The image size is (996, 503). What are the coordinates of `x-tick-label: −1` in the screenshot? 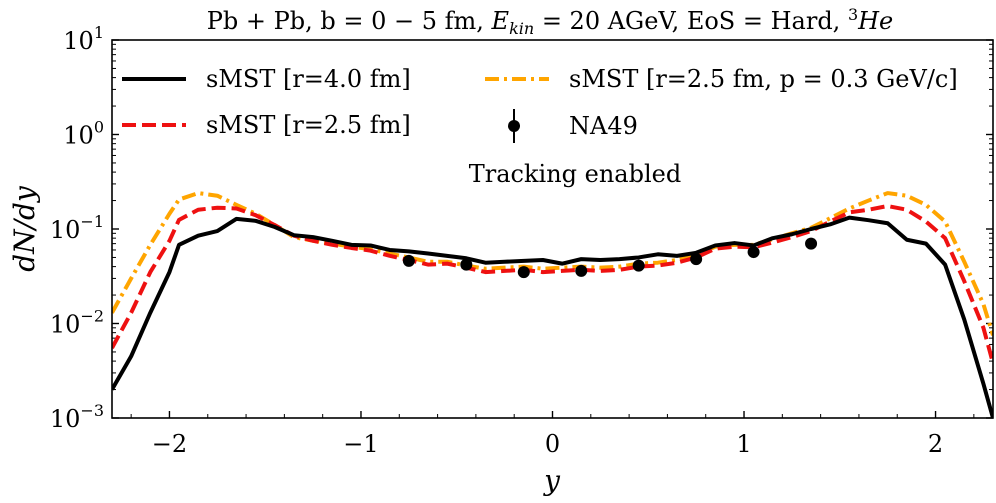 It's located at (360, 444).